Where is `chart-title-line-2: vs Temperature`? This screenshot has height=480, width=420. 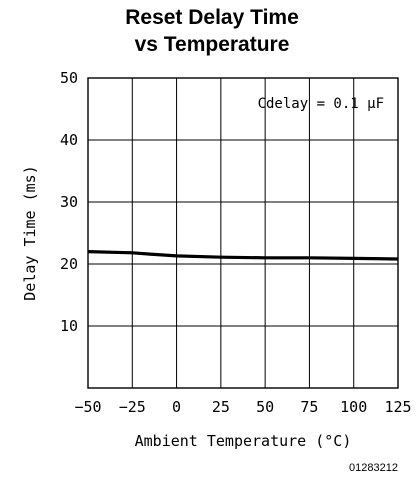 chart-title-line-2: vs Temperature is located at coordinates (212, 44).